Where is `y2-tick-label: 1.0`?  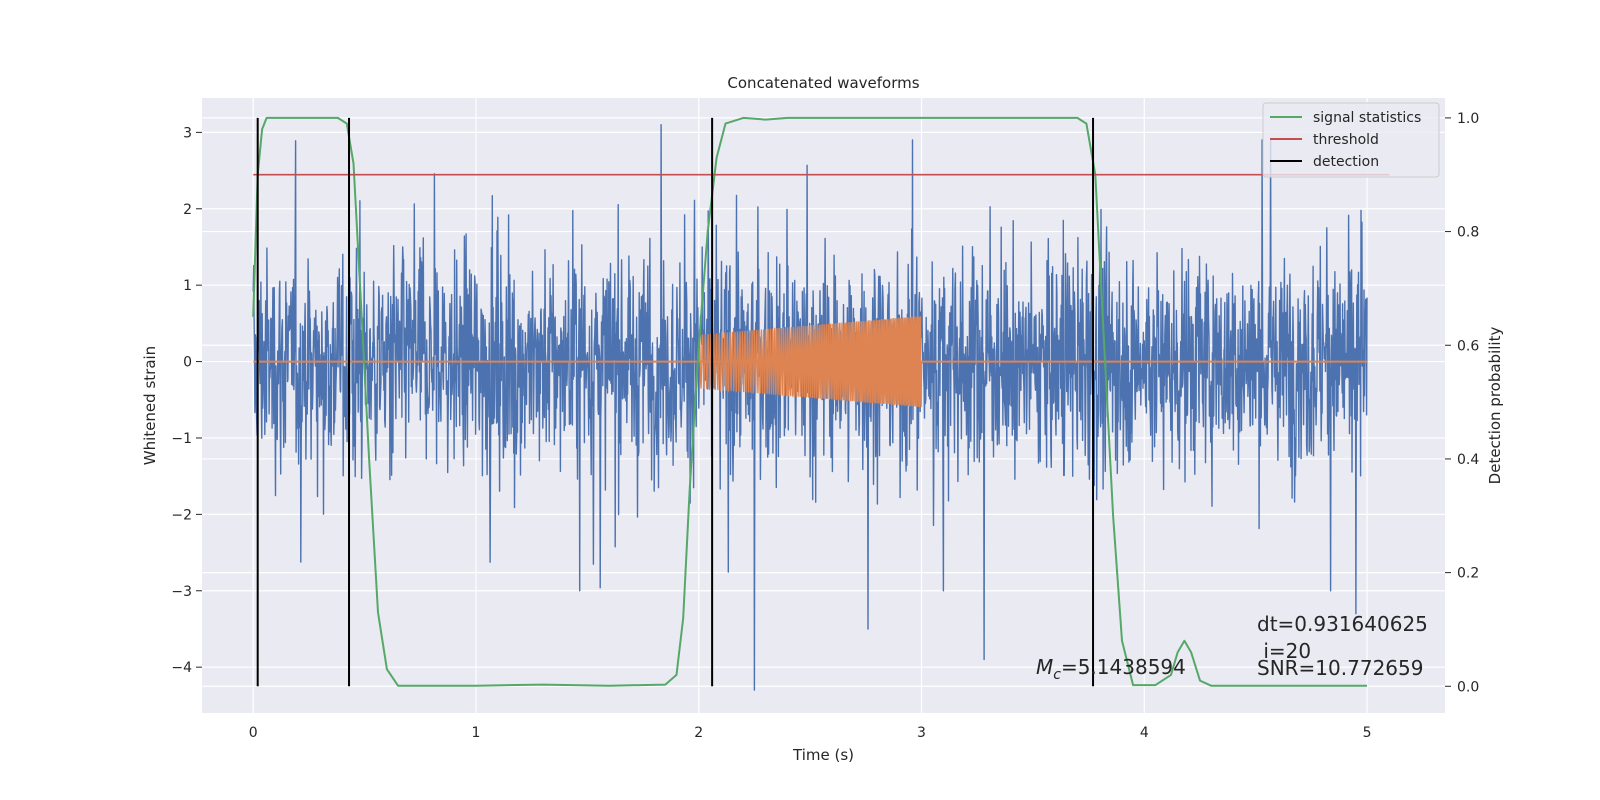 y2-tick-label: 1.0 is located at coordinates (1468, 119).